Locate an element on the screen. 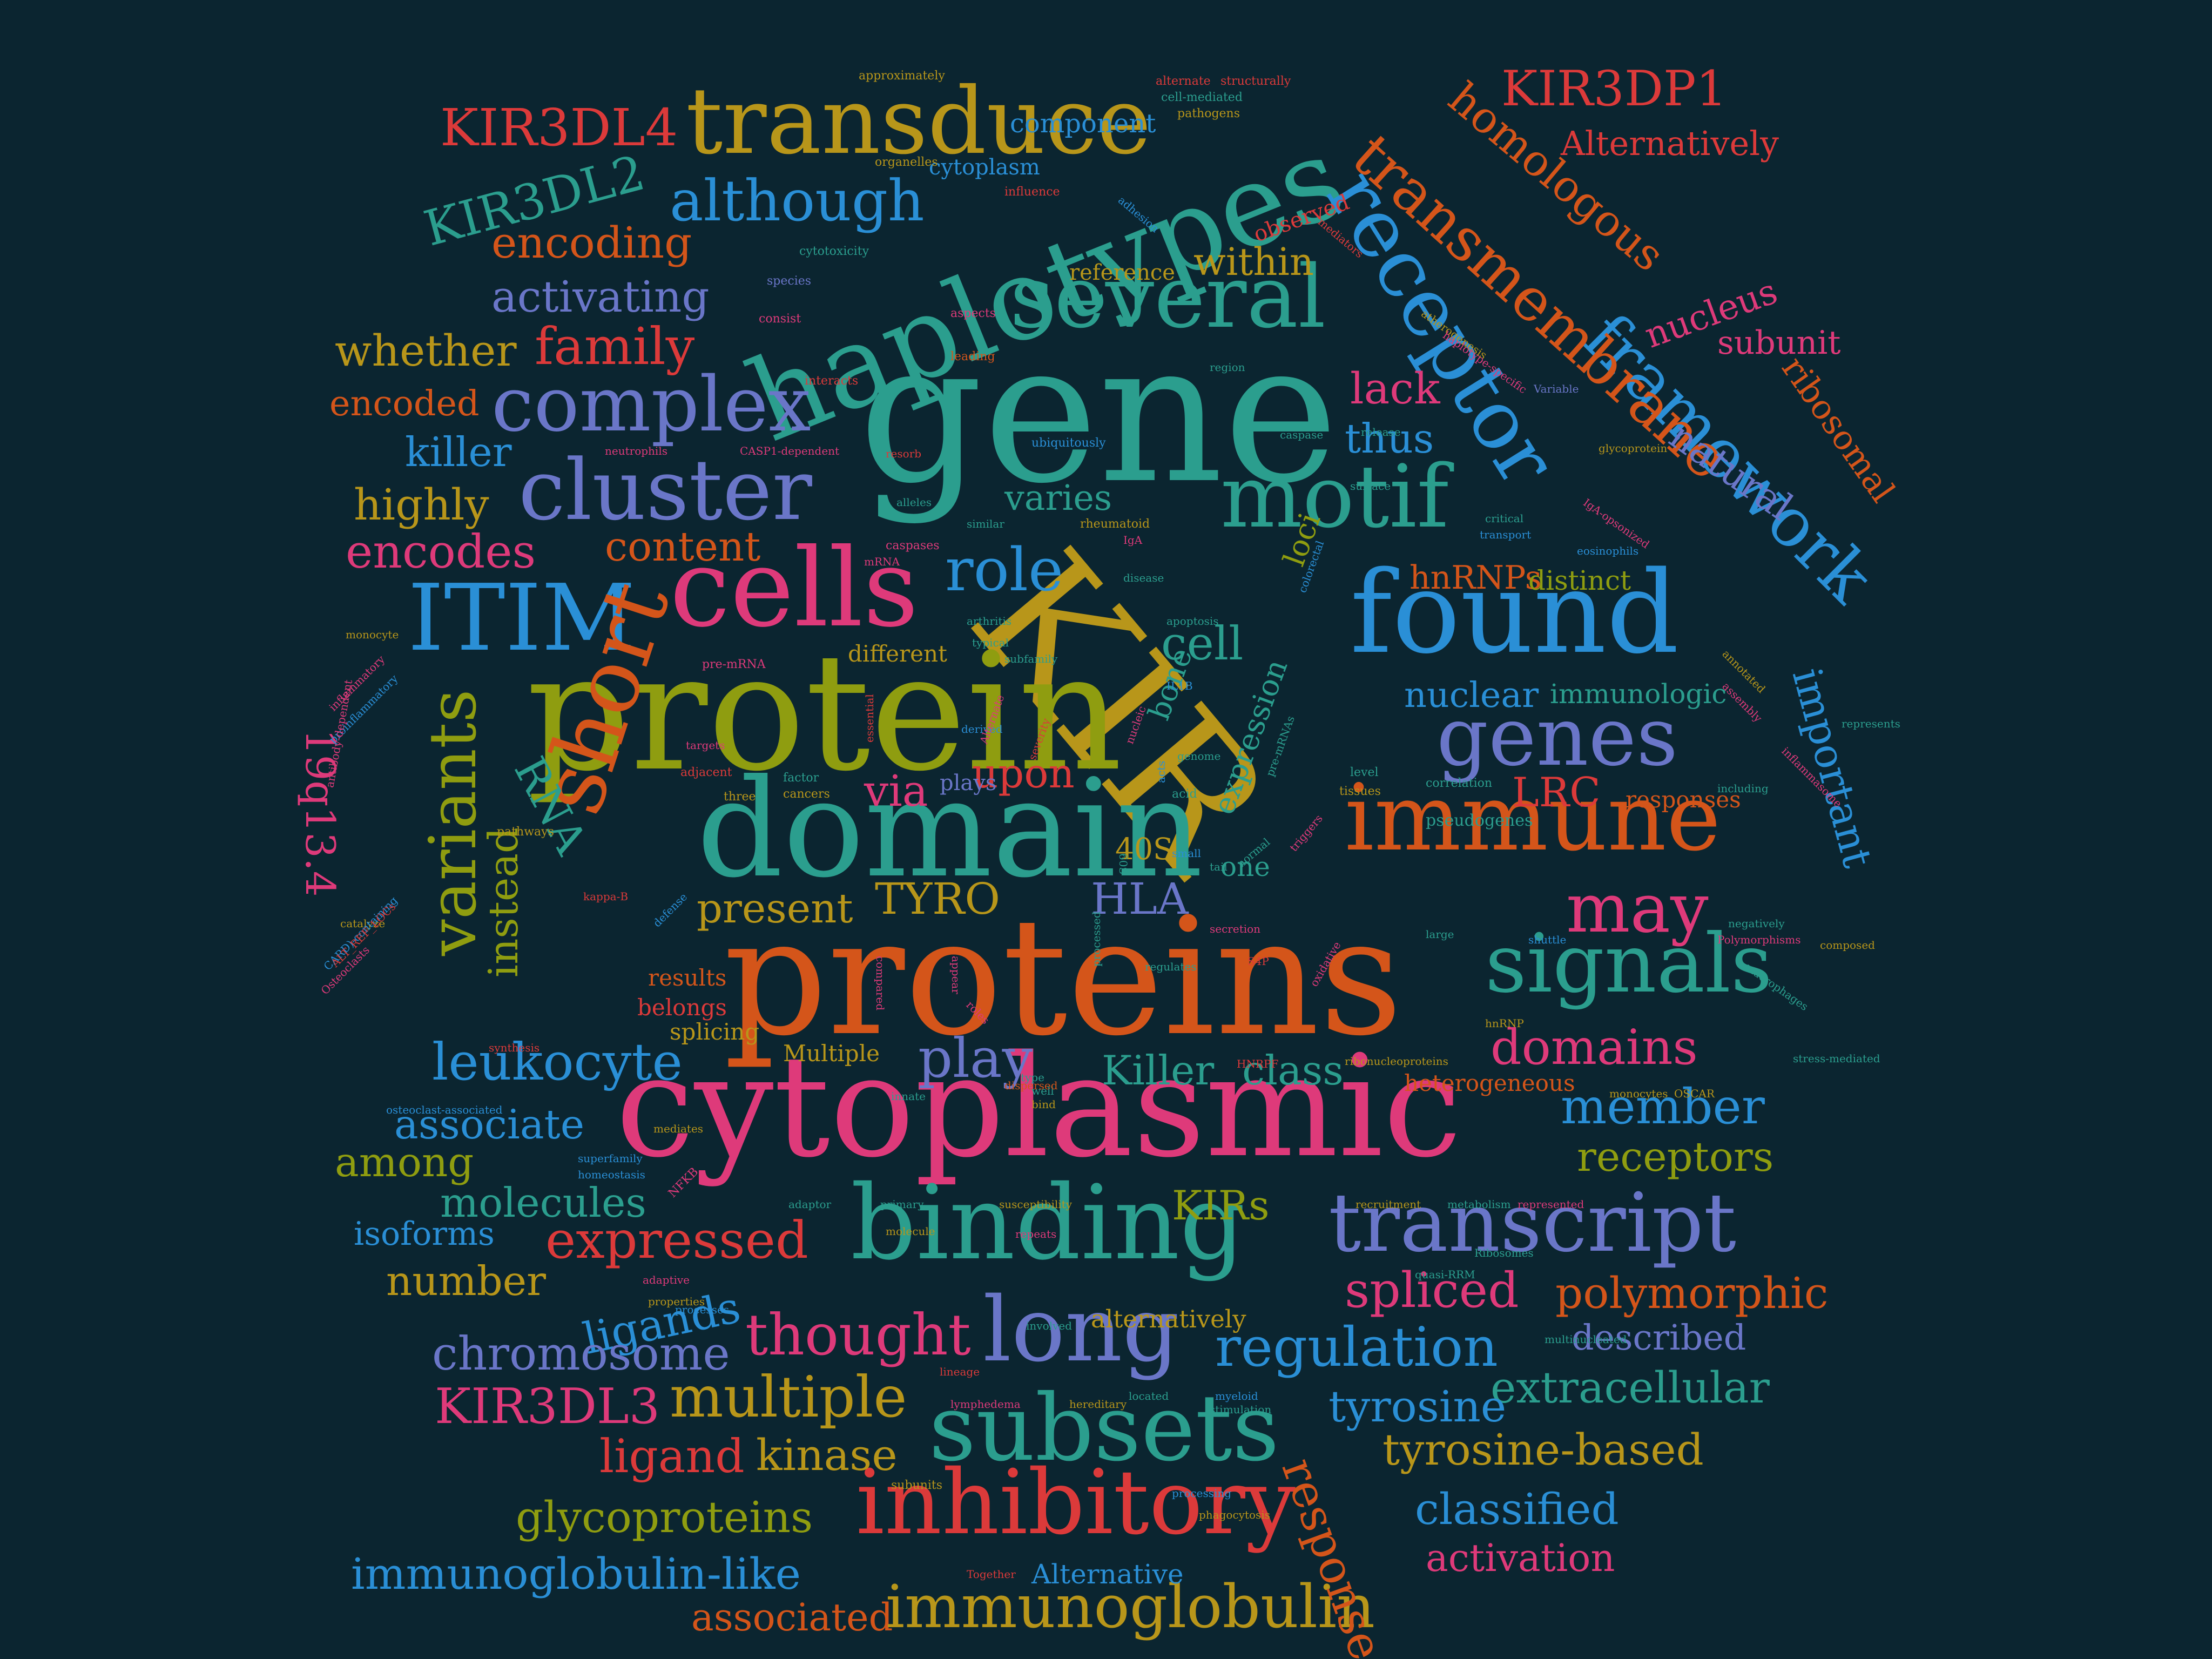  word: cytotoxicity is located at coordinates (834, 251).